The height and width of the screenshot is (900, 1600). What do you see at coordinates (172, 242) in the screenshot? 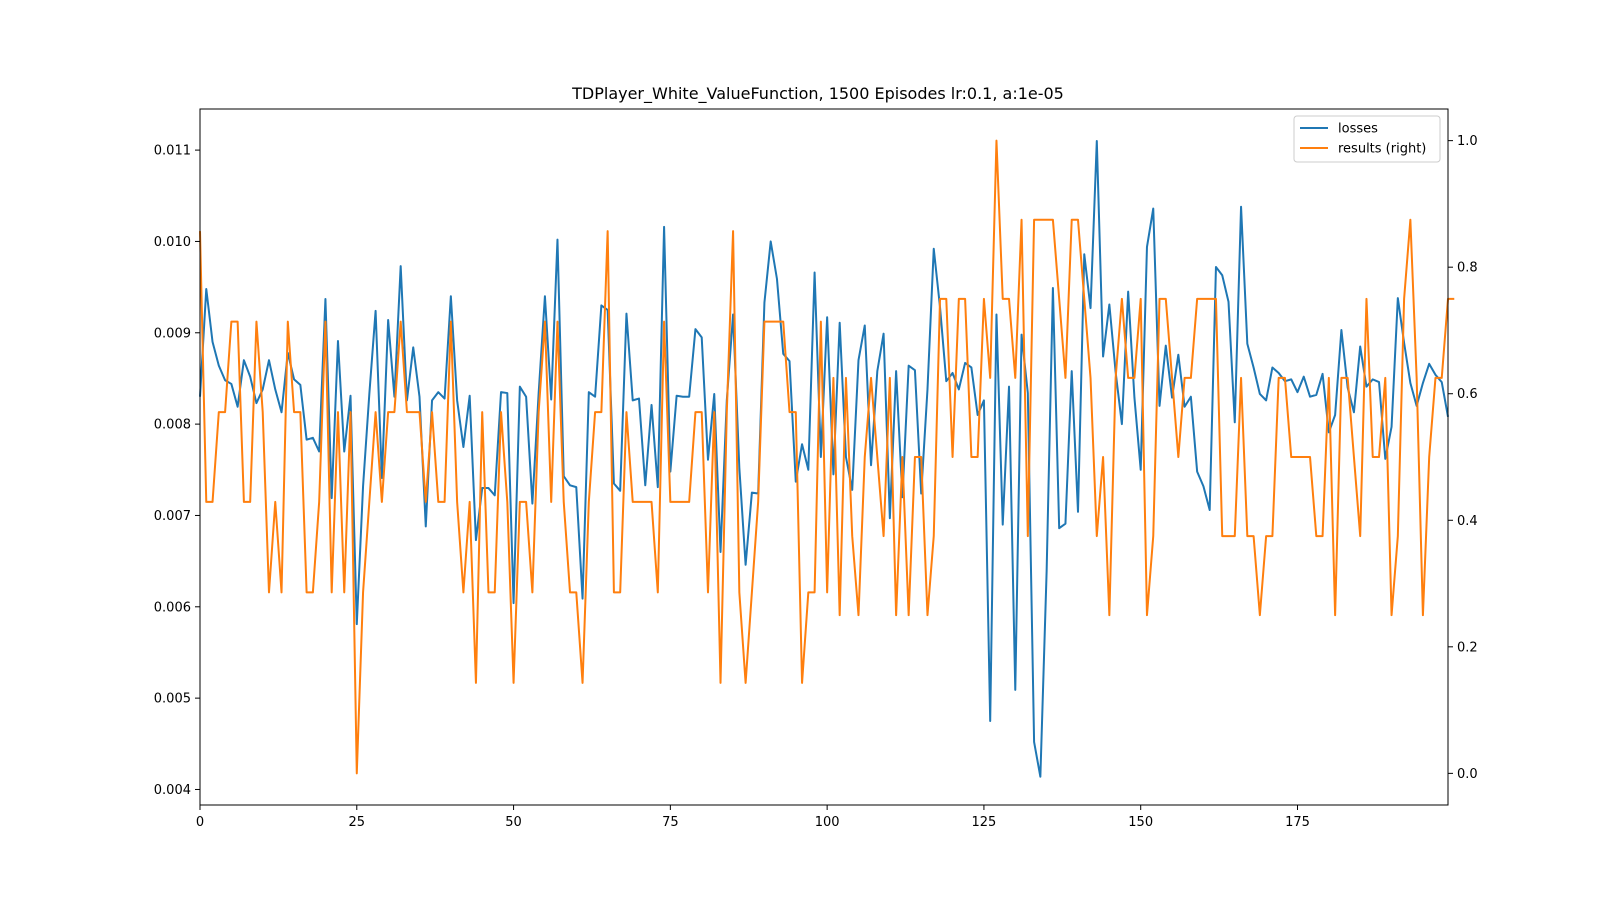
I see `y-left-tick-label: 0.010` at bounding box center [172, 242].